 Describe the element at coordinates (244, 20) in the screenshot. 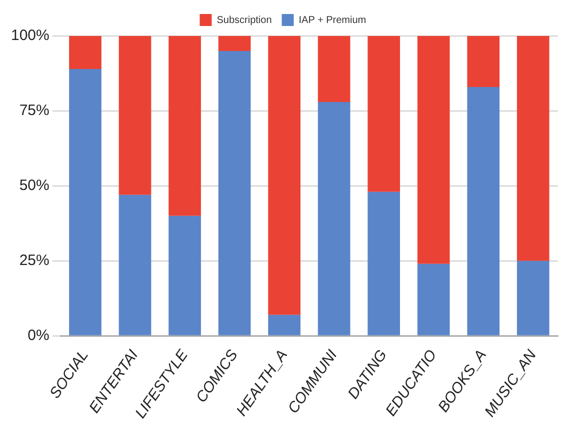

I see `legend-label: Subscription` at that location.